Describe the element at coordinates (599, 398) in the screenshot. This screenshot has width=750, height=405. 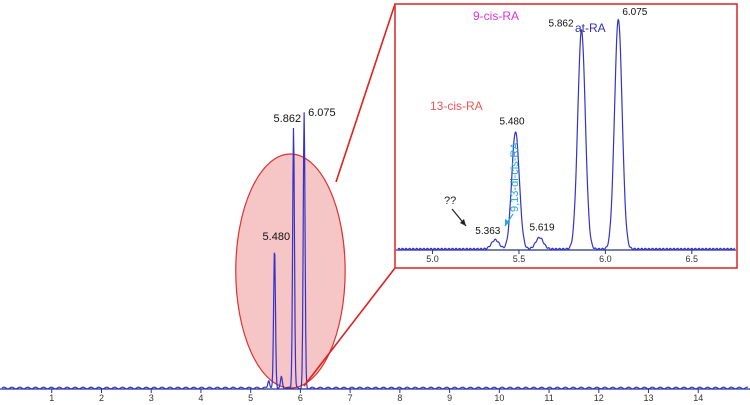
I see `main-x-tick-label: 12` at that location.